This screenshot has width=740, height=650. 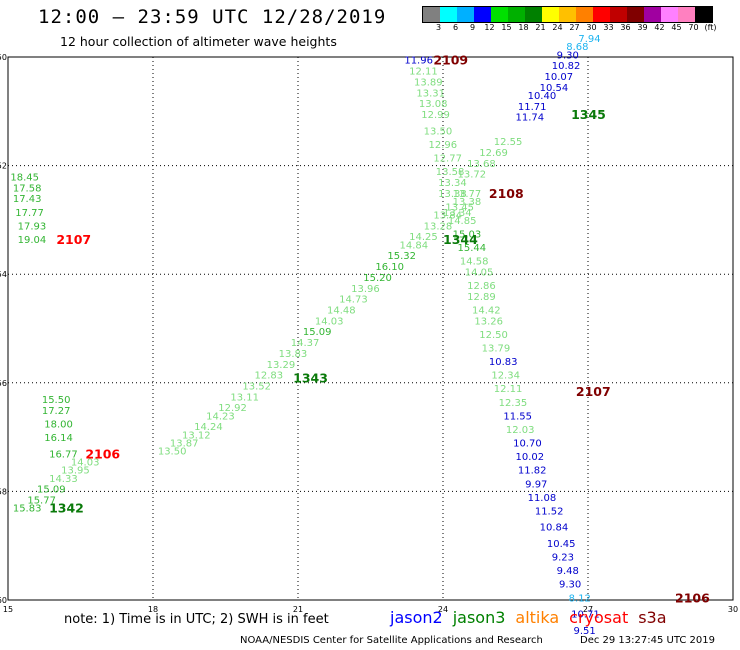 I want to click on y-tick-label: -54, so click(x=3, y=274).